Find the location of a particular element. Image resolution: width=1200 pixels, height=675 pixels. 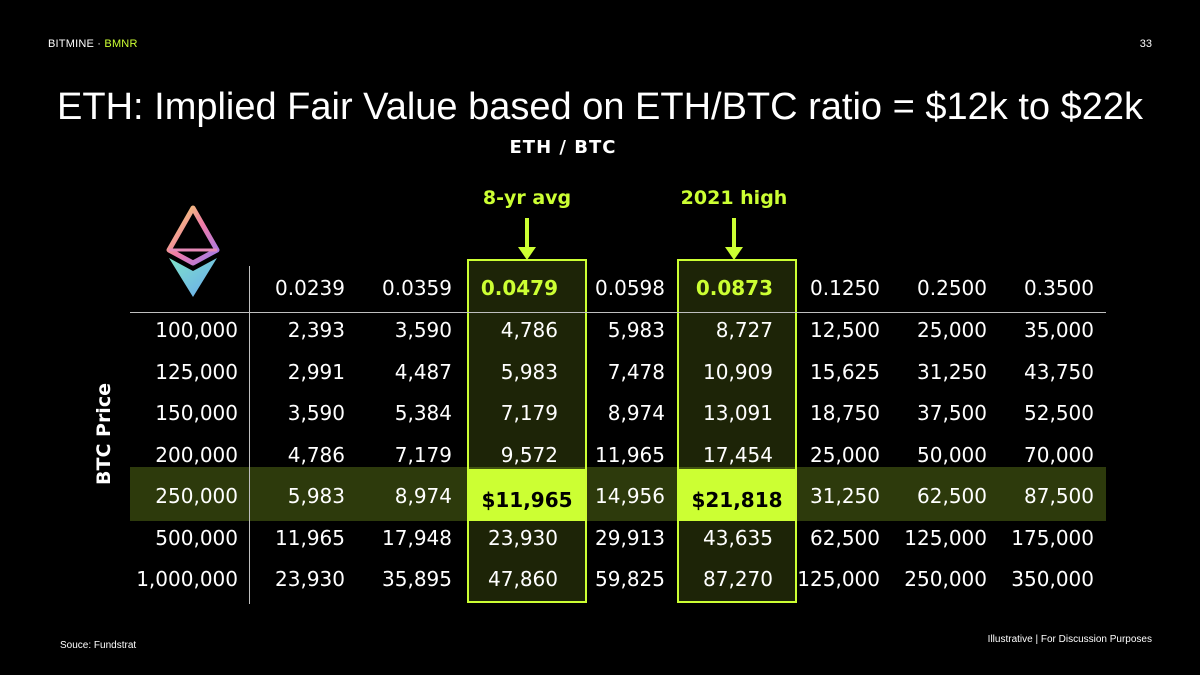

btc-price-row-label: 125,000 is located at coordinates (196, 372).